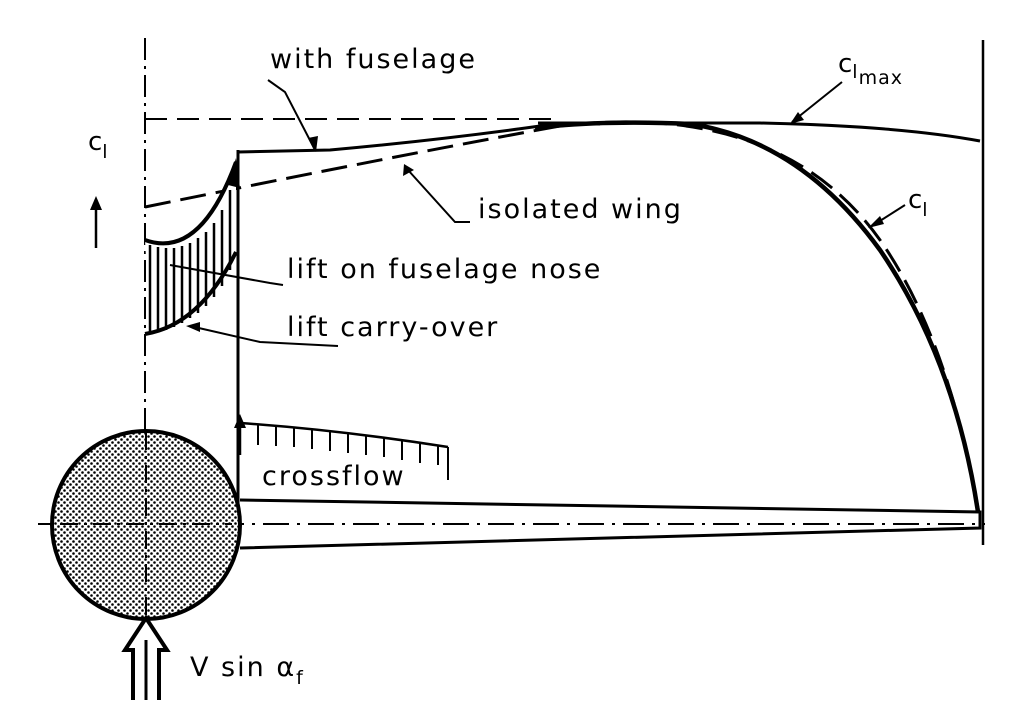 This screenshot has height=726, width=1031. Describe the element at coordinates (192, 247) in the screenshot. I see `nose-lift-region` at that location.